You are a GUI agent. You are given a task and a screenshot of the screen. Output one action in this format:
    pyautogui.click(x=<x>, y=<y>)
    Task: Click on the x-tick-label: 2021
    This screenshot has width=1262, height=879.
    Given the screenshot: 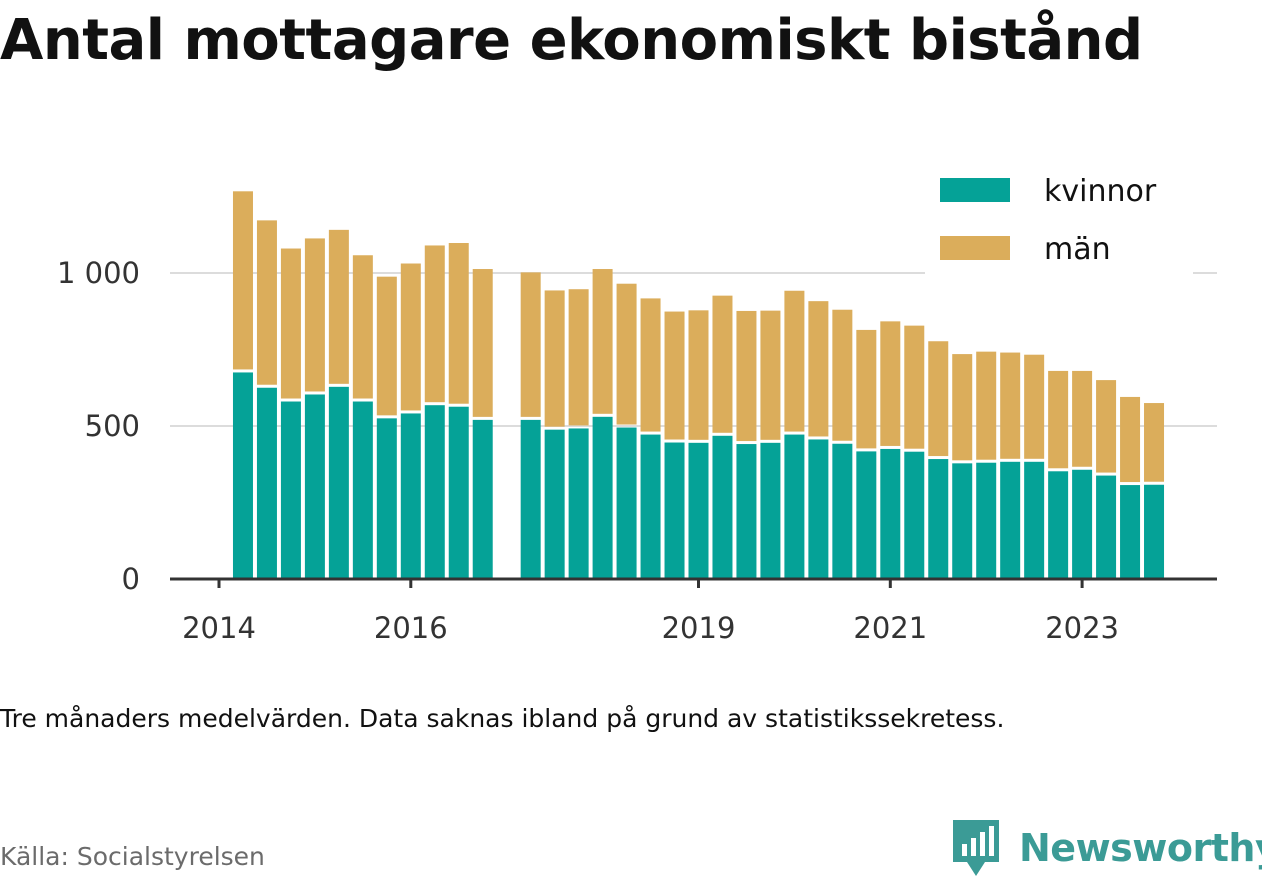 What is the action you would take?
    pyautogui.click(x=890, y=628)
    